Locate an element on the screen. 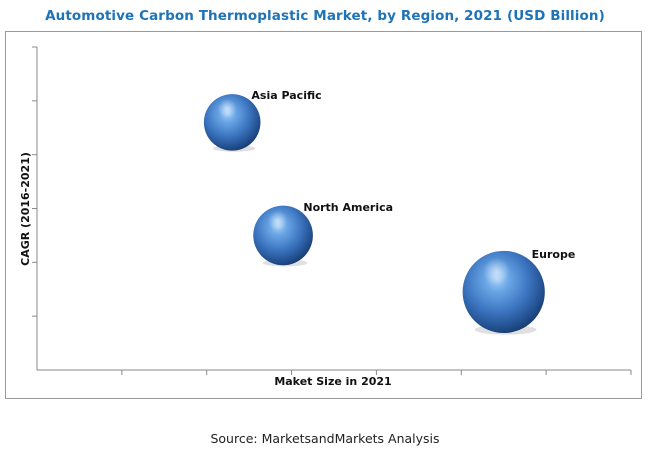 The width and height of the screenshot is (650, 457). source-note: Source: MarketsandMarkets Analysis is located at coordinates (325, 438).